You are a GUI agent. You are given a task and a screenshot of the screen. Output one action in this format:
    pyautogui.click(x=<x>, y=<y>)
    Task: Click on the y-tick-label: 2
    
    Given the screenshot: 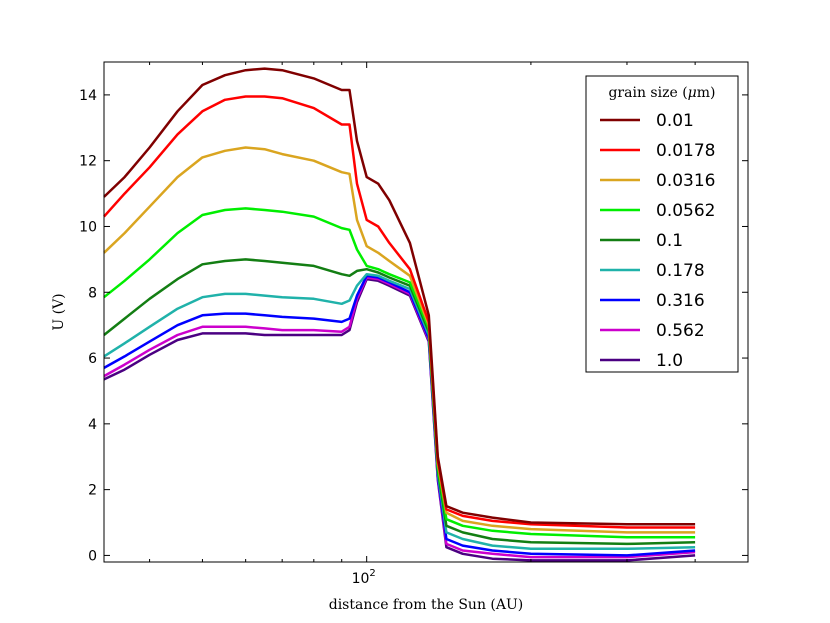 What is the action you would take?
    pyautogui.click(x=92, y=491)
    